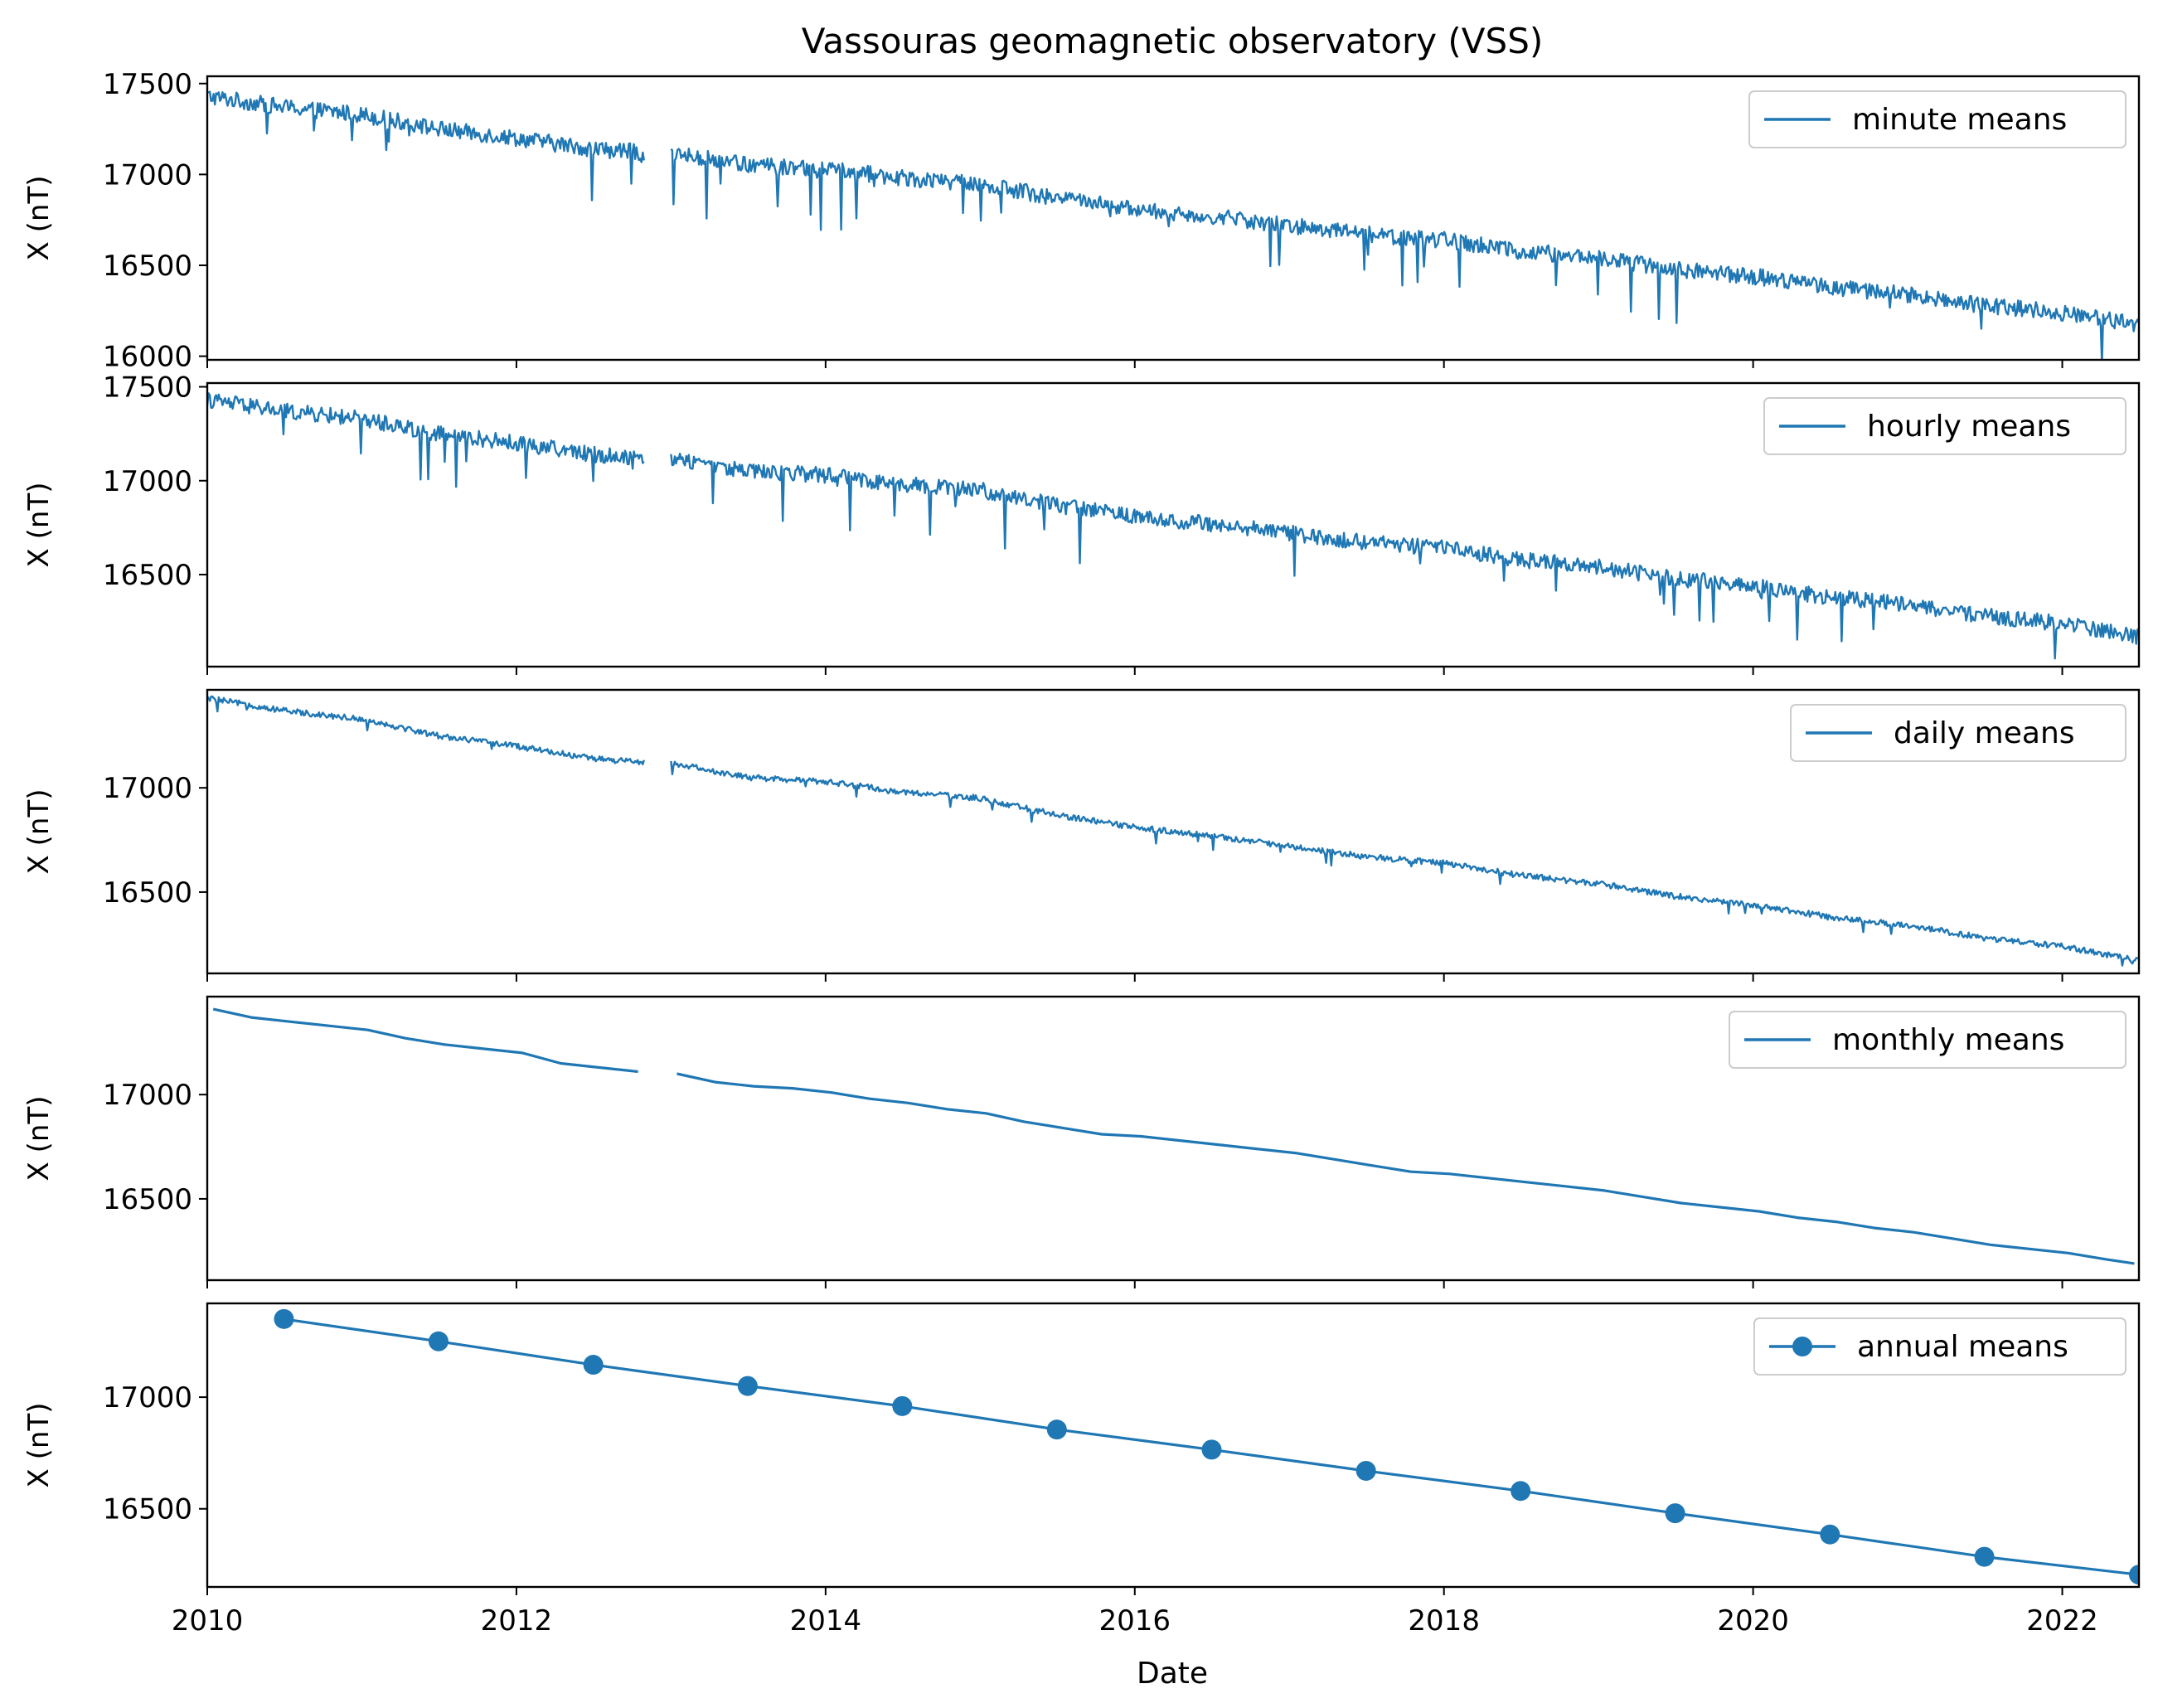 The width and height of the screenshot is (2158, 1708). I want to click on legend-label: hourly means, so click(1969, 427).